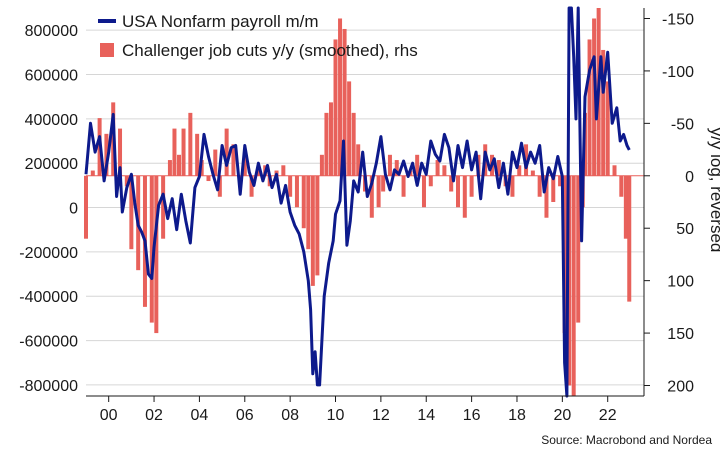  Describe the element at coordinates (48, 386) in the screenshot. I see `left-axis-tick-label: -800000` at that location.